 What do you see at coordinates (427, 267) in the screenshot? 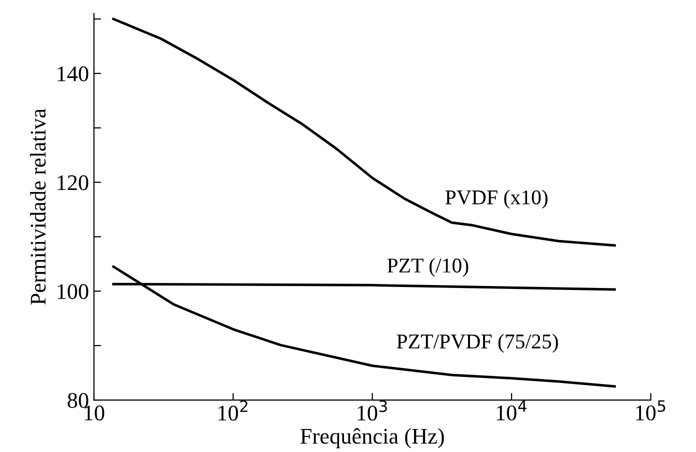
I see `series-label: PZT (/10)` at bounding box center [427, 267].